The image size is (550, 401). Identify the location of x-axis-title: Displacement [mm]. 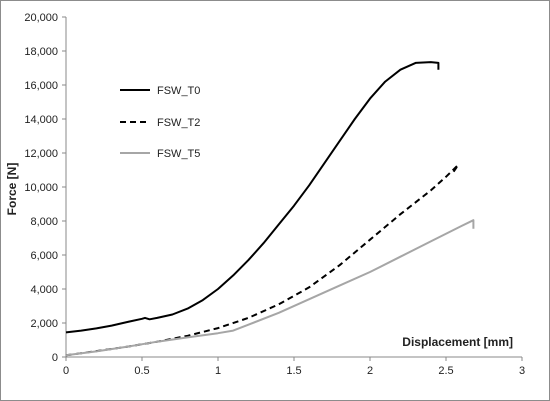
(457, 342).